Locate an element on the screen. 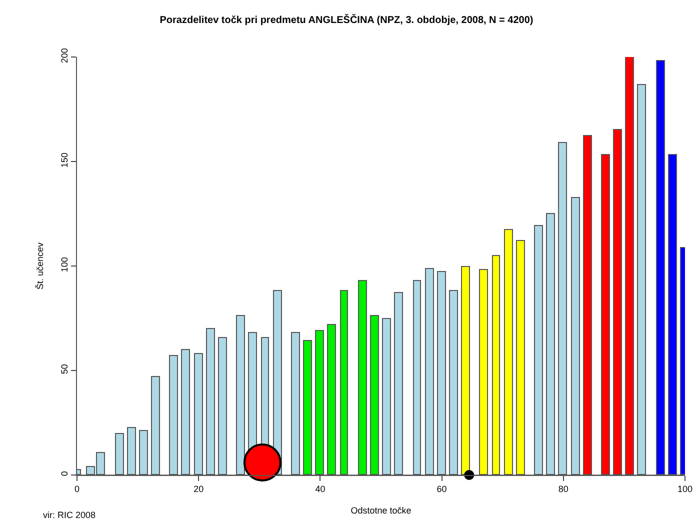 Image resolution: width=693 pixels, height=531 pixels. y-tick-label: 0 is located at coordinates (64, 473).